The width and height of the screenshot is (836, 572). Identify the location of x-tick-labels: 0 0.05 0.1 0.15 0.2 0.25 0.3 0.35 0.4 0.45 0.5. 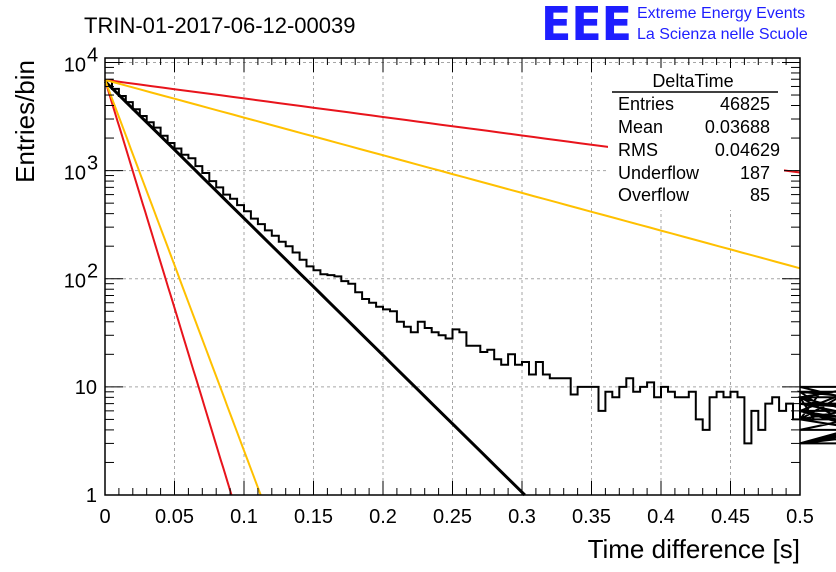
(456, 517).